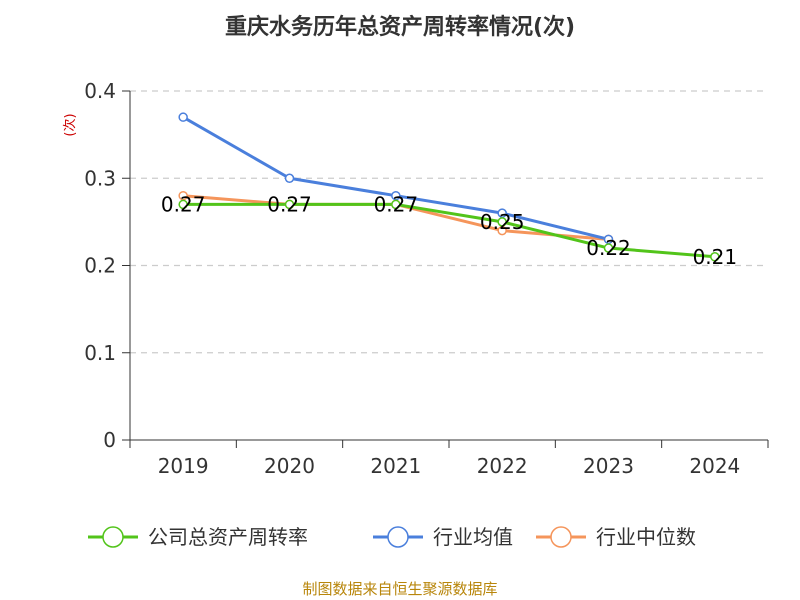 The width and height of the screenshot is (800, 600). Describe the element at coordinates (473, 537) in the screenshot. I see `legend-label: 行业均值` at that location.